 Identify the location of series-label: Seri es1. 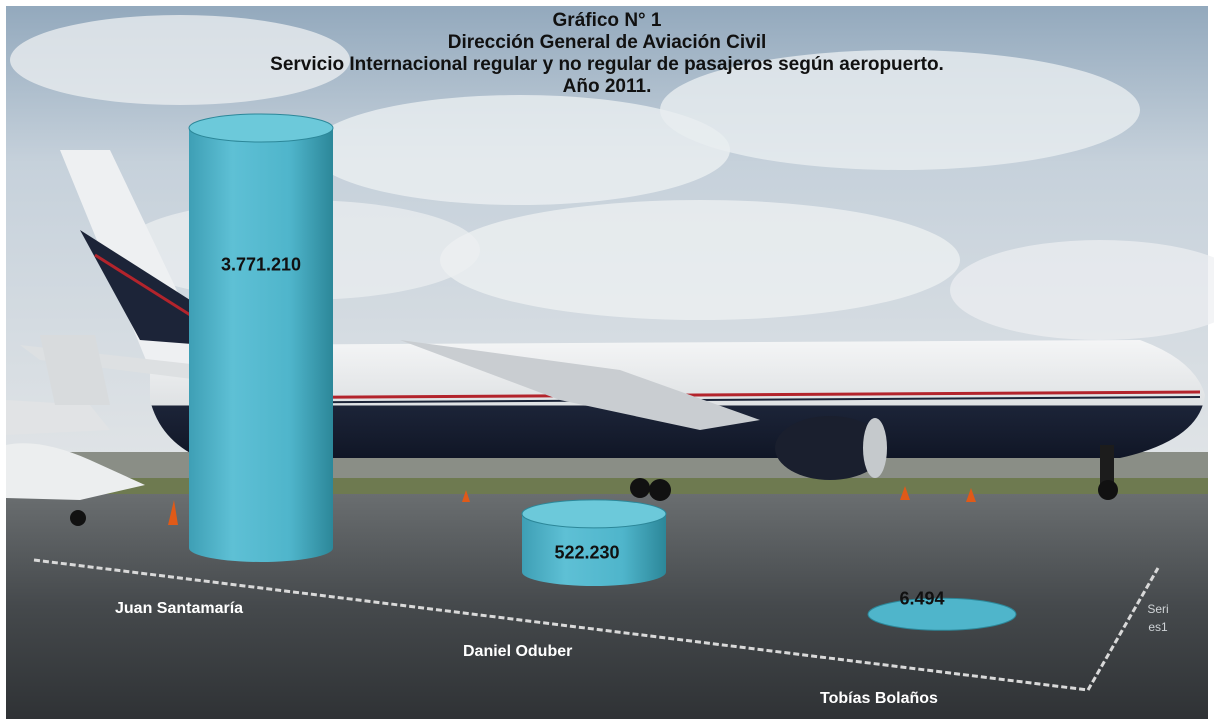
(1158, 618).